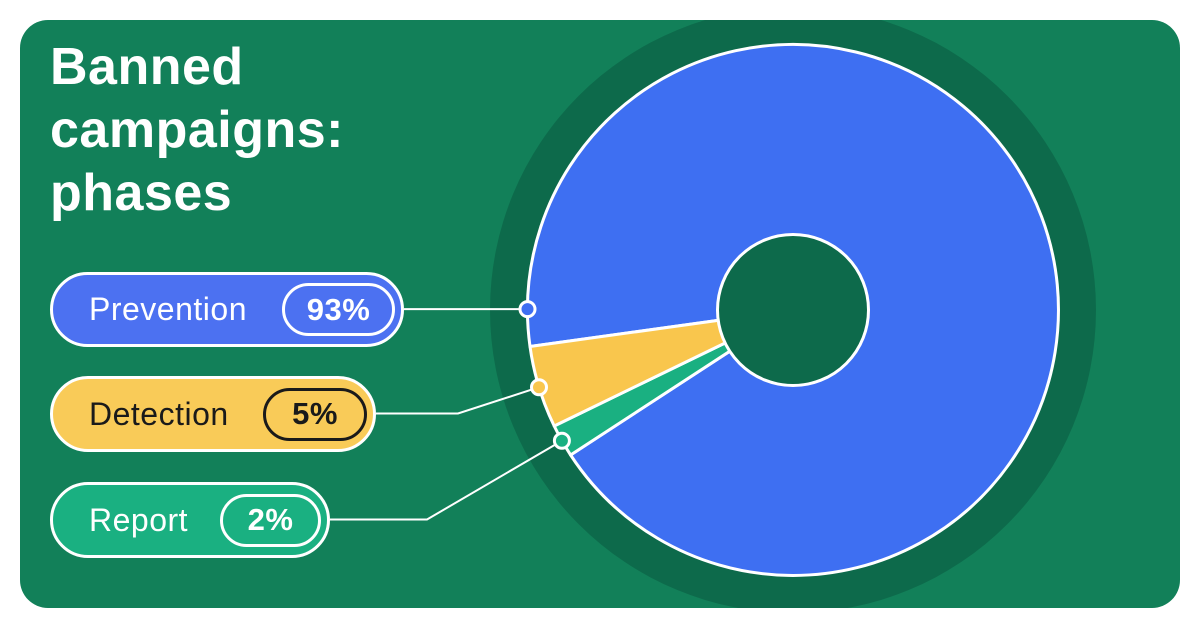  Describe the element at coordinates (139, 519) in the screenshot. I see `legend-label-report: Report` at that location.